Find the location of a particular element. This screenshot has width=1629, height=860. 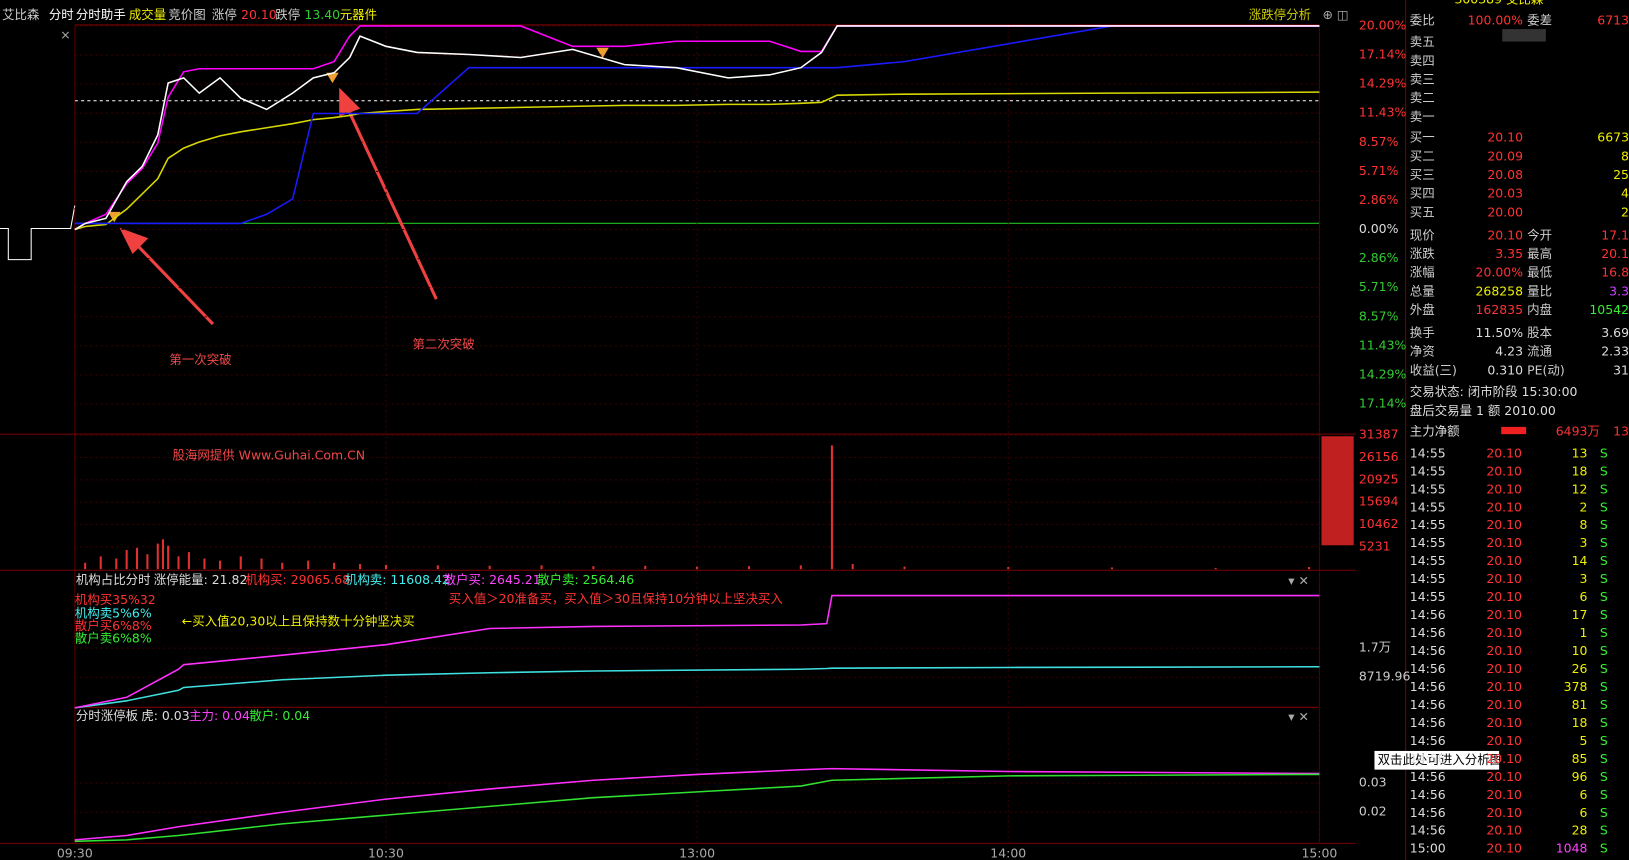

stat-value: 20.1 is located at coordinates (1615, 253).